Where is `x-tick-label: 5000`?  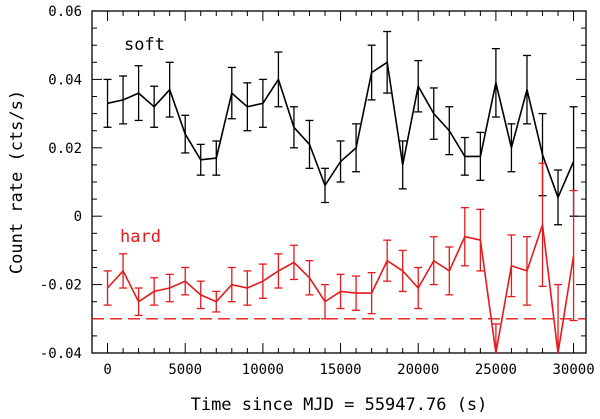
x-tick-label: 5000 is located at coordinates (185, 370).